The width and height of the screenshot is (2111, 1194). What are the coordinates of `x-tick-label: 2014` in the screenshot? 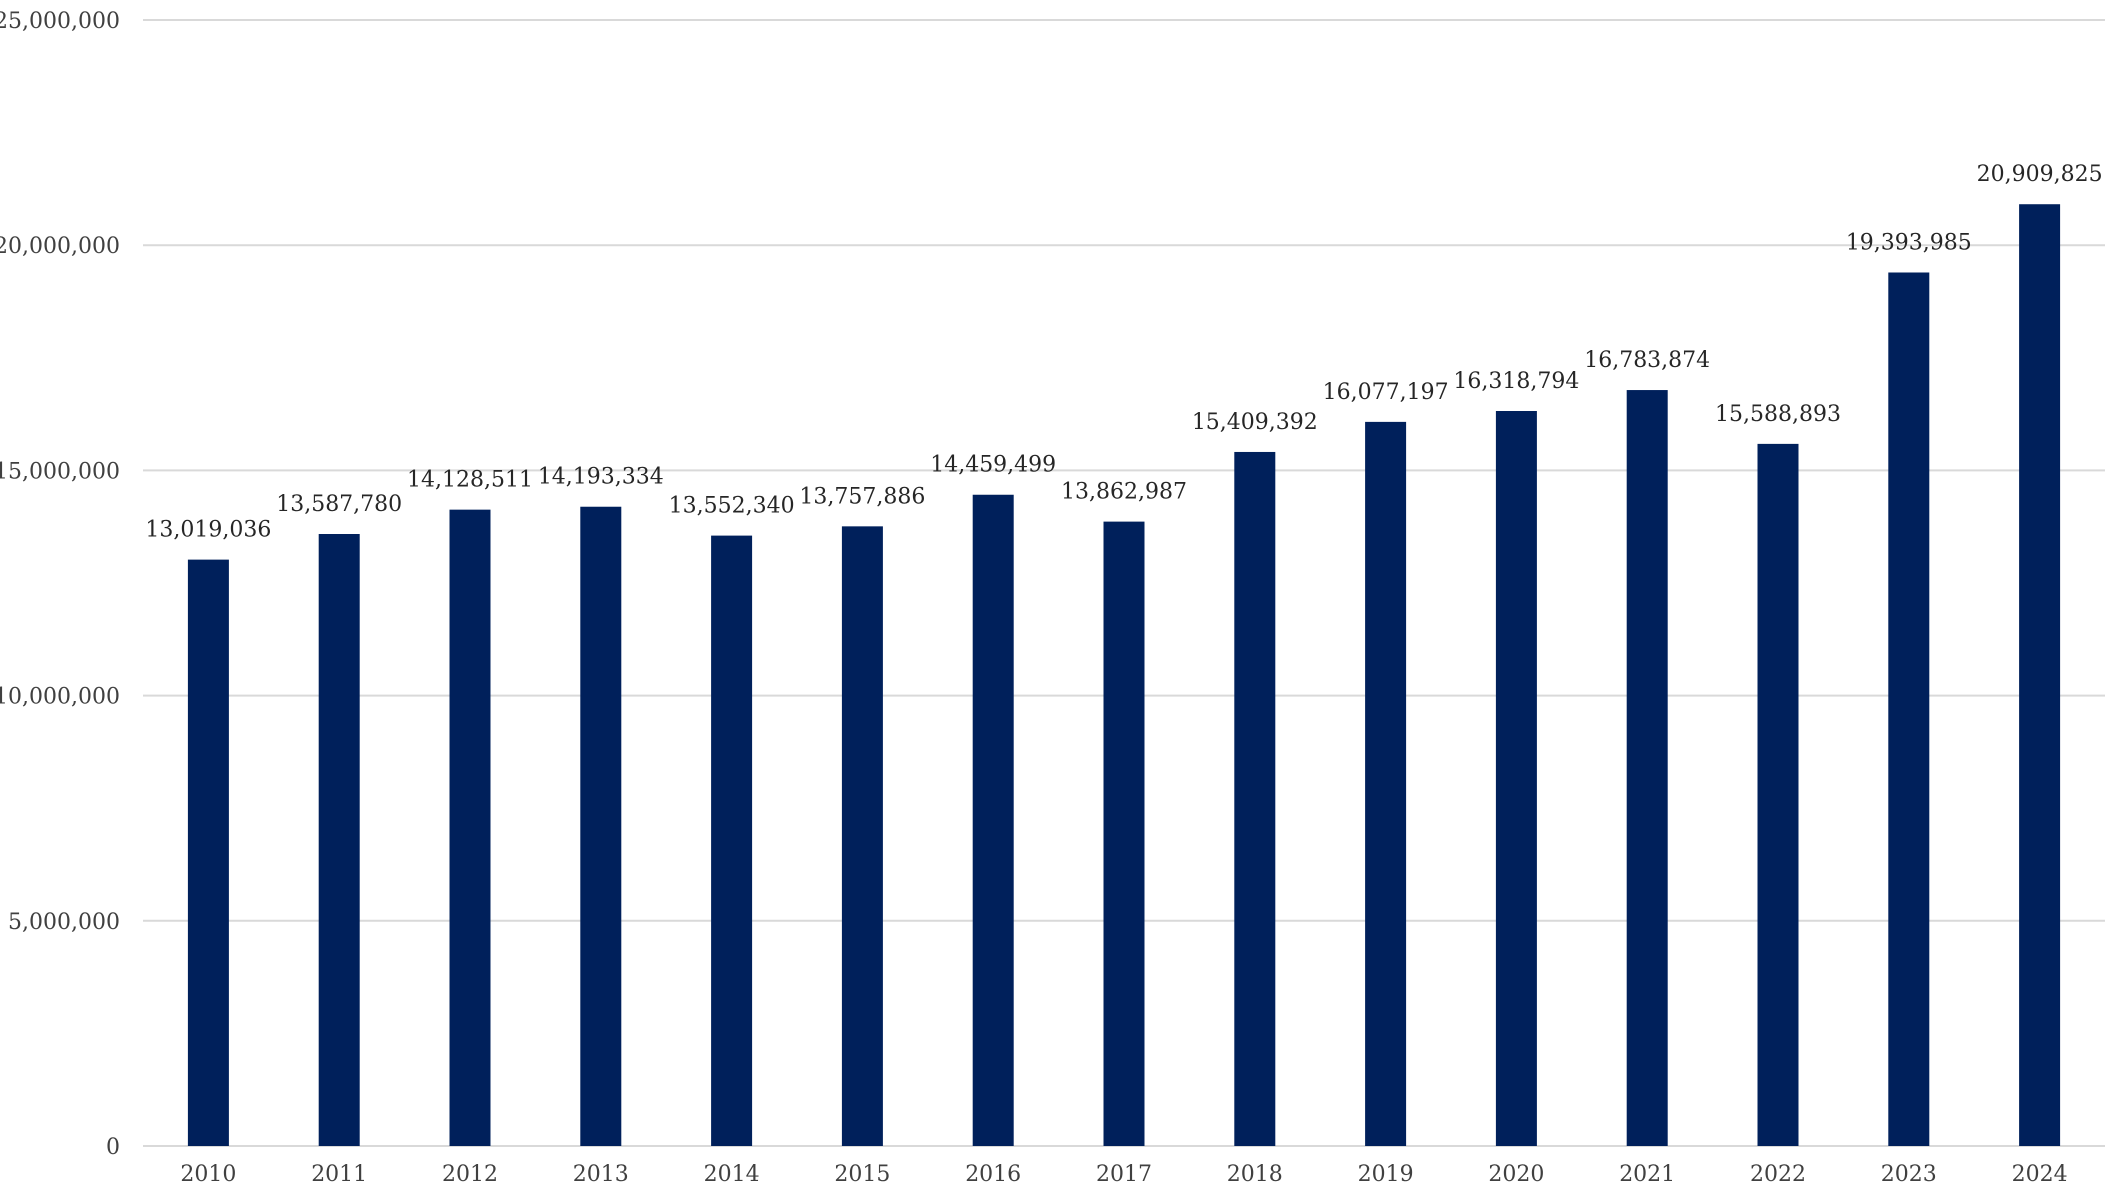 It's located at (732, 1174).